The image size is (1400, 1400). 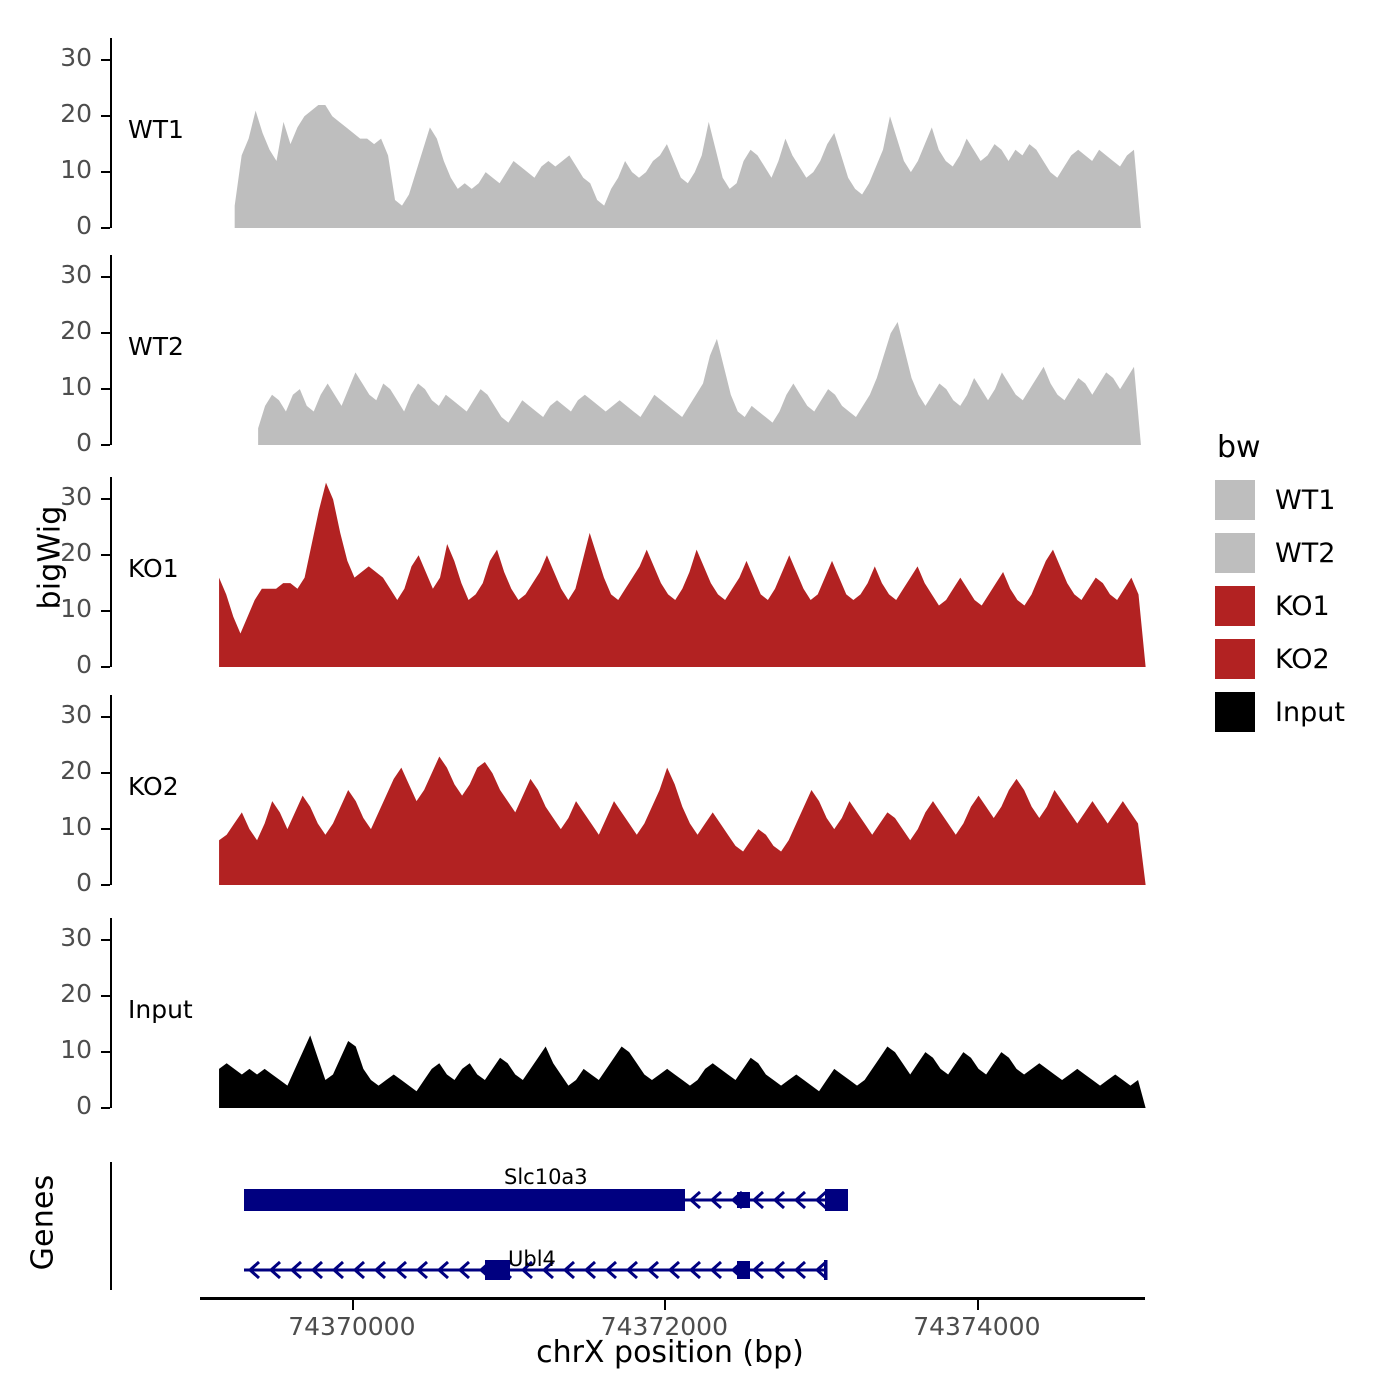 What do you see at coordinates (977, 1326) in the screenshot?
I see `x-axis-tick-label: 74374000` at bounding box center [977, 1326].